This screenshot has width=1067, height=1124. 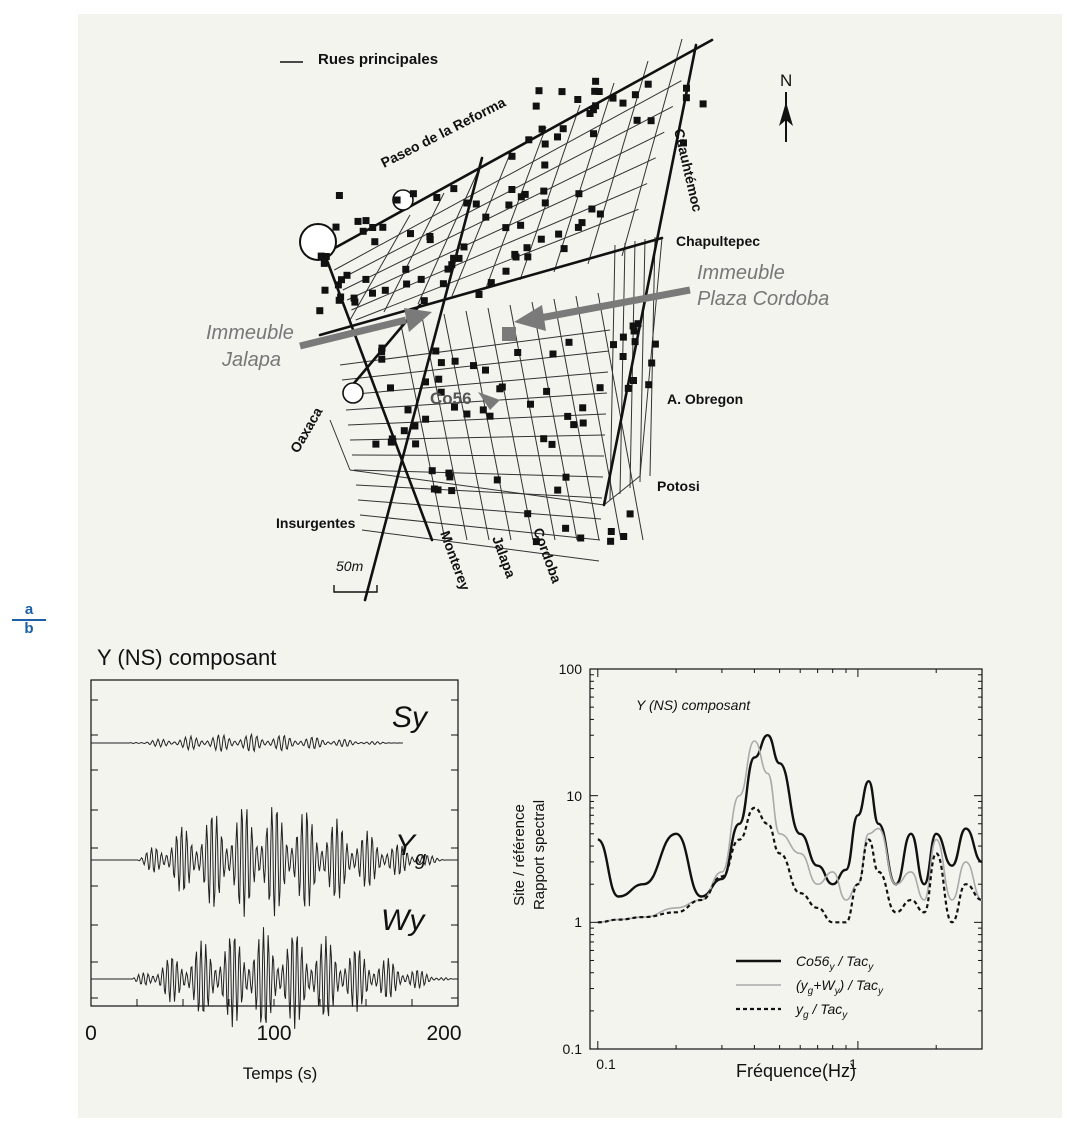 What do you see at coordinates (796, 1071) in the screenshot?
I see `spectral-xlabel: Fréquence(Hz)` at bounding box center [796, 1071].